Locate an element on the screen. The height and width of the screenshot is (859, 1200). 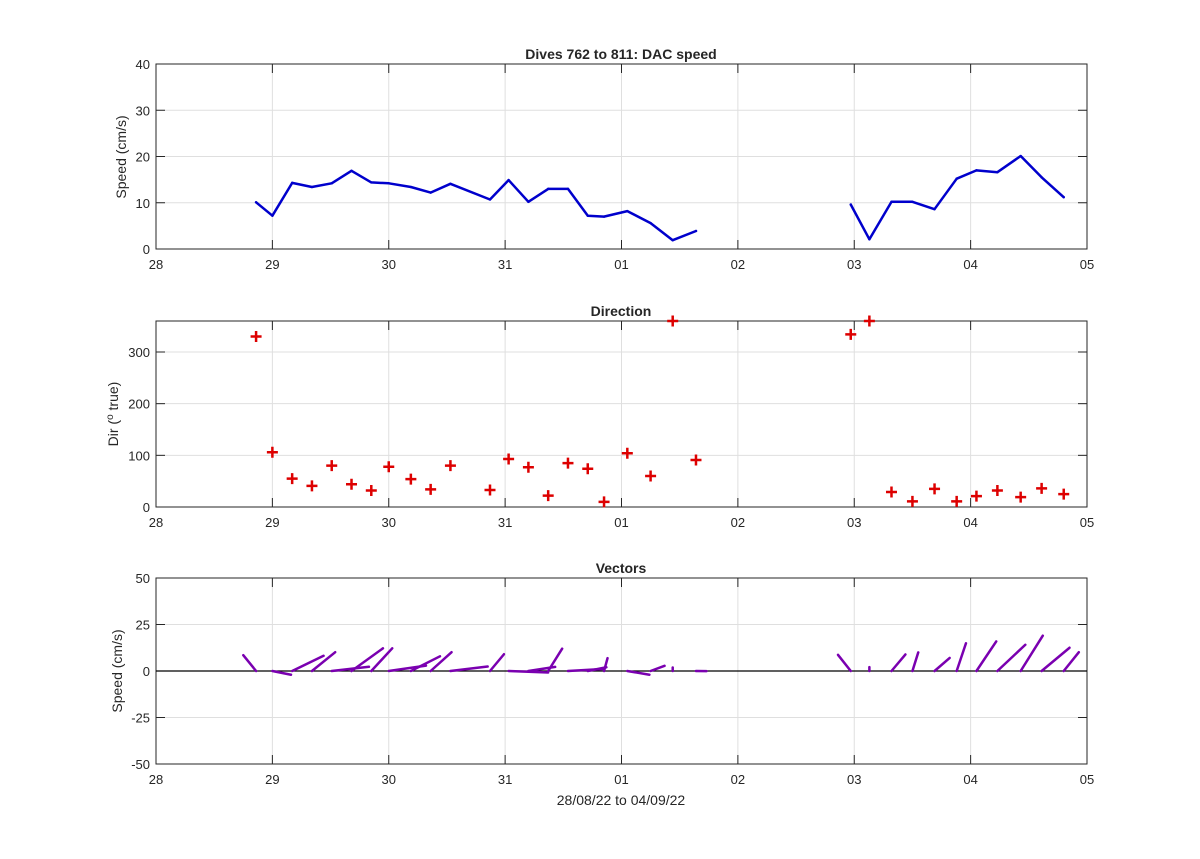
direction-ytick-label: 100 is located at coordinates (139, 455).